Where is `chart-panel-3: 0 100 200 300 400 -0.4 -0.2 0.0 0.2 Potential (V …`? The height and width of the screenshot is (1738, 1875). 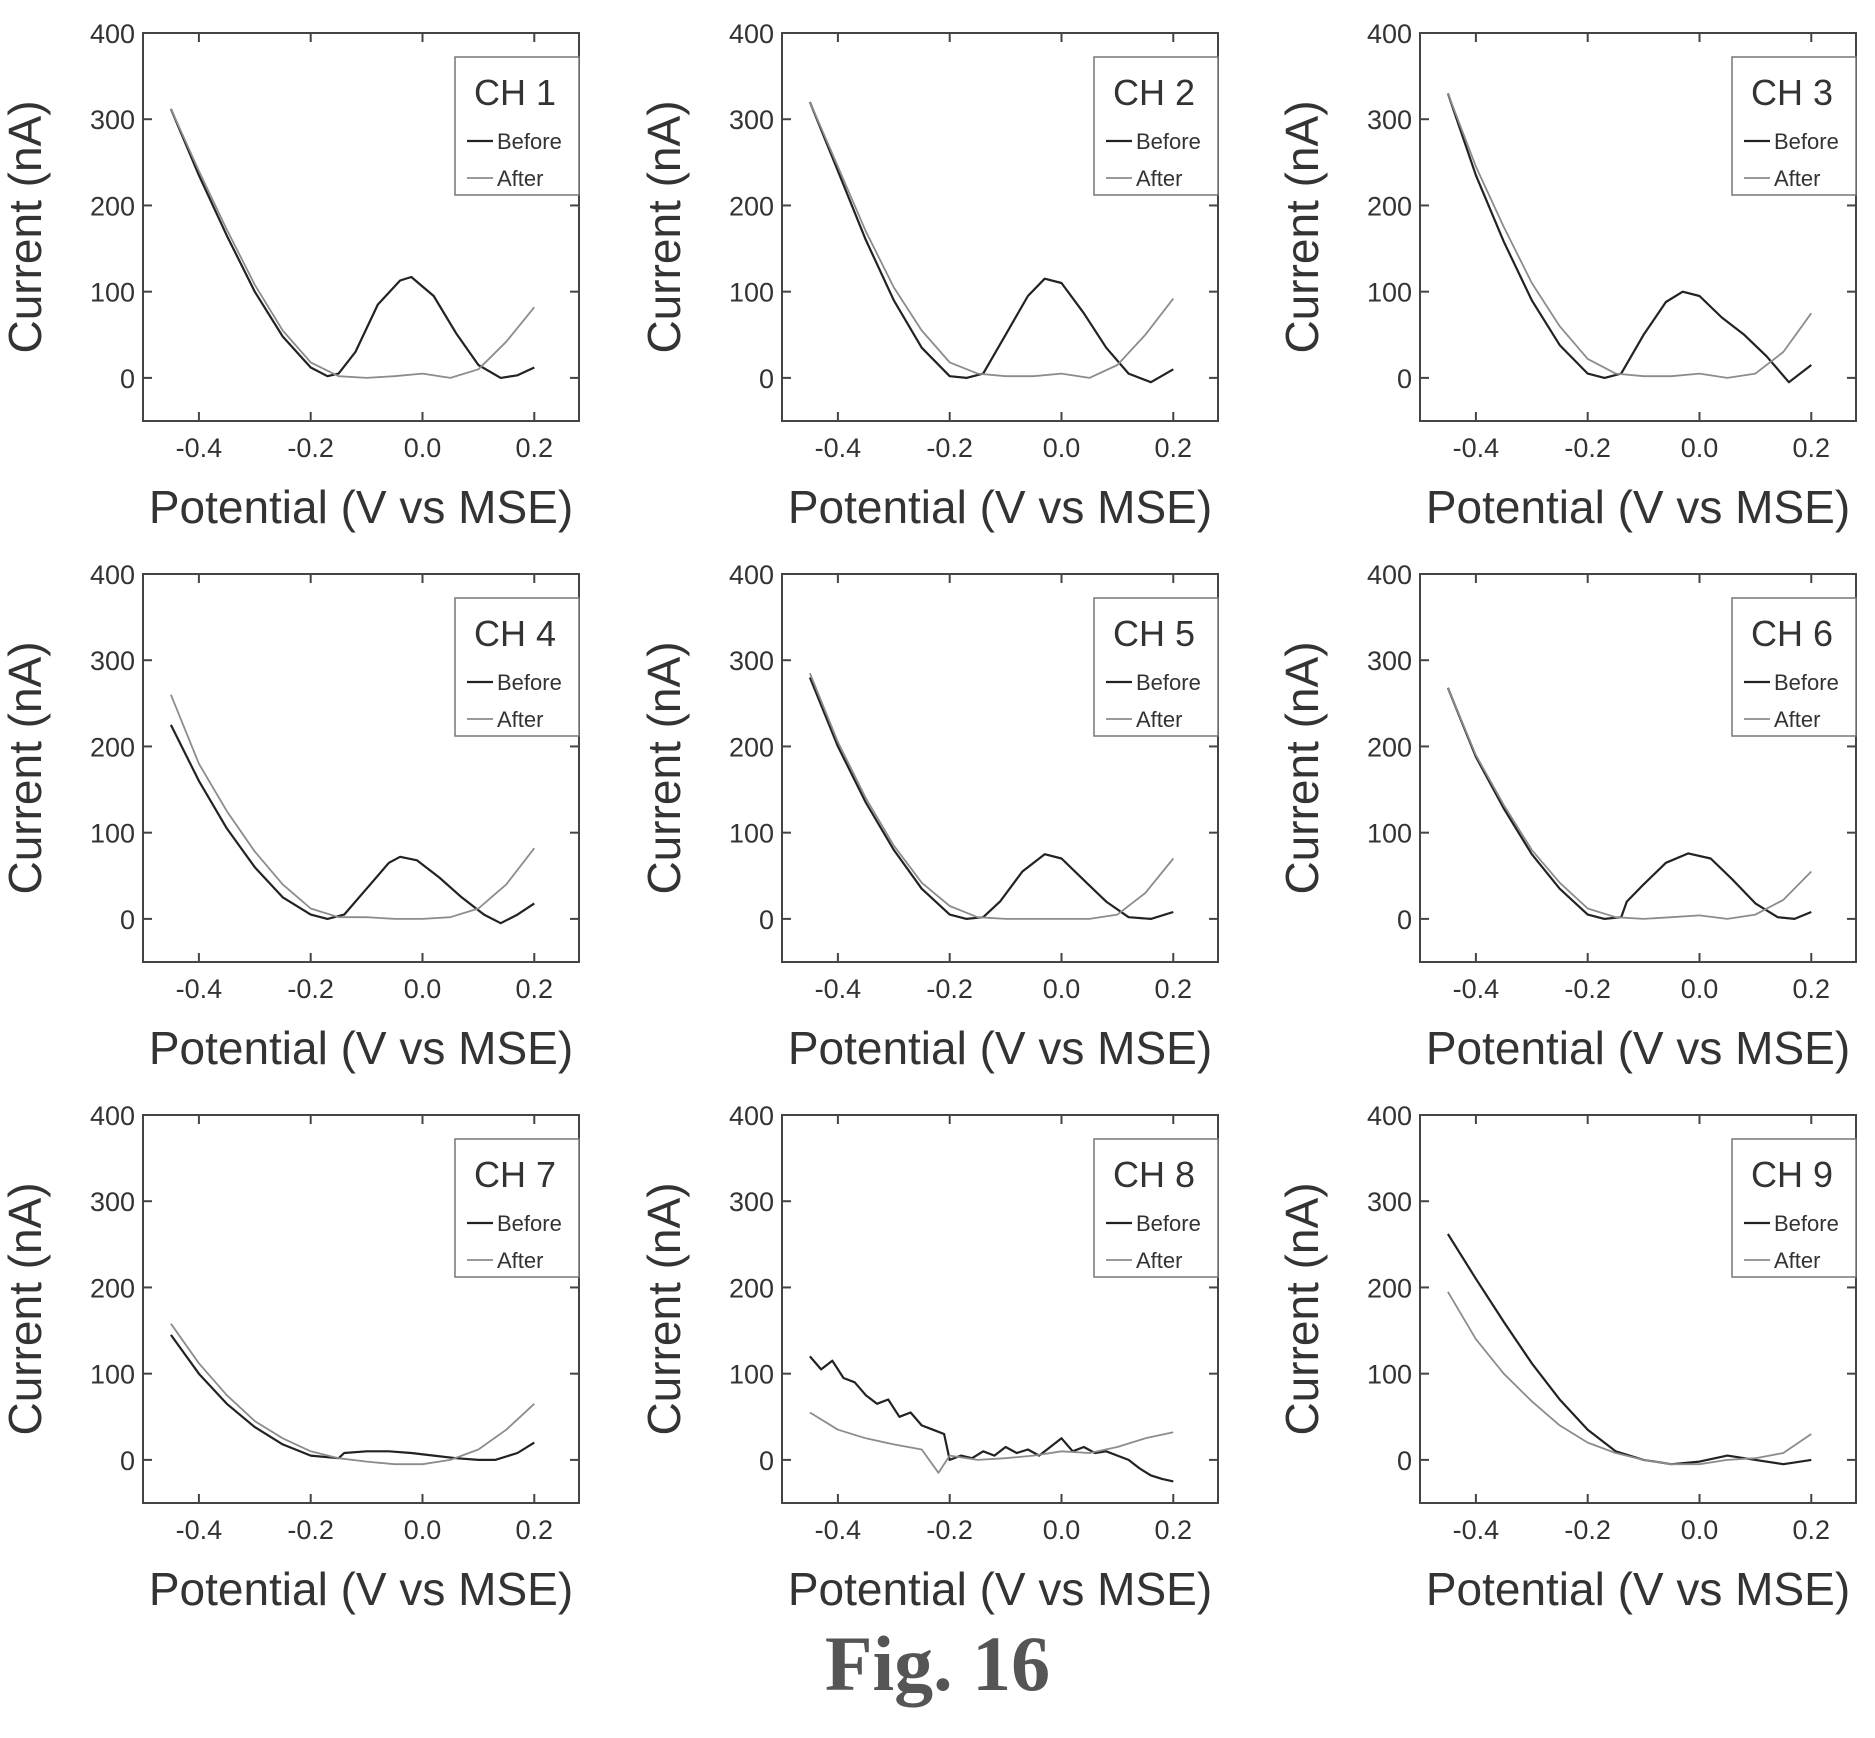 chart-panel-3: 0 100 200 300 400 -0.4 -0.2 0.0 0.2 Potential (V … is located at coordinates (1566, 276).